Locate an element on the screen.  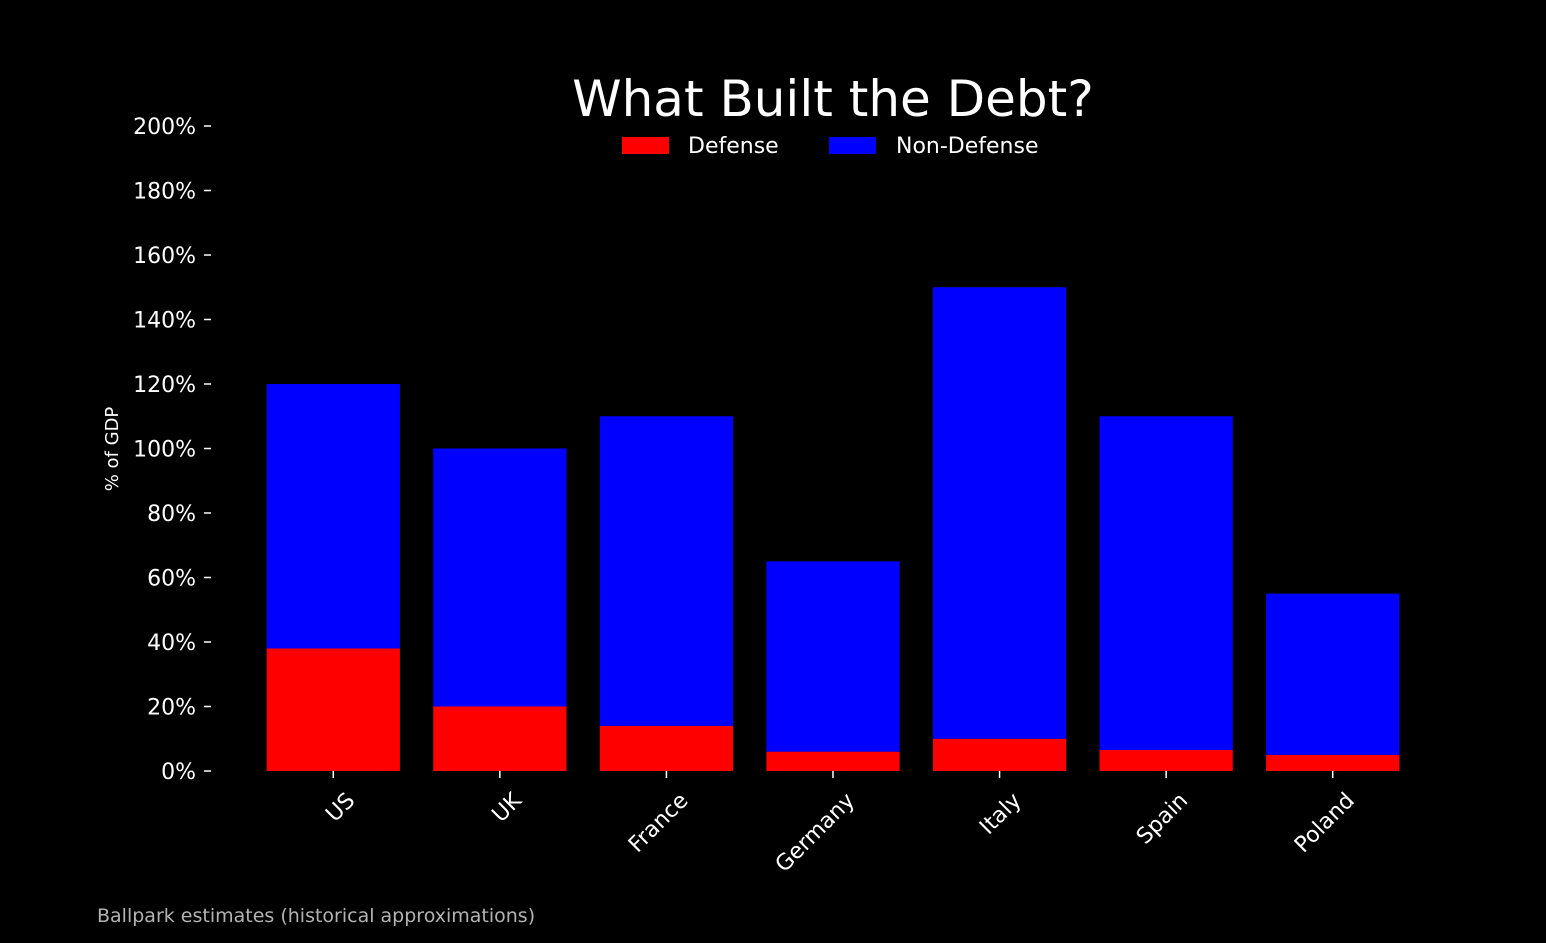
bar-non-defense-italy is located at coordinates (999, 513).